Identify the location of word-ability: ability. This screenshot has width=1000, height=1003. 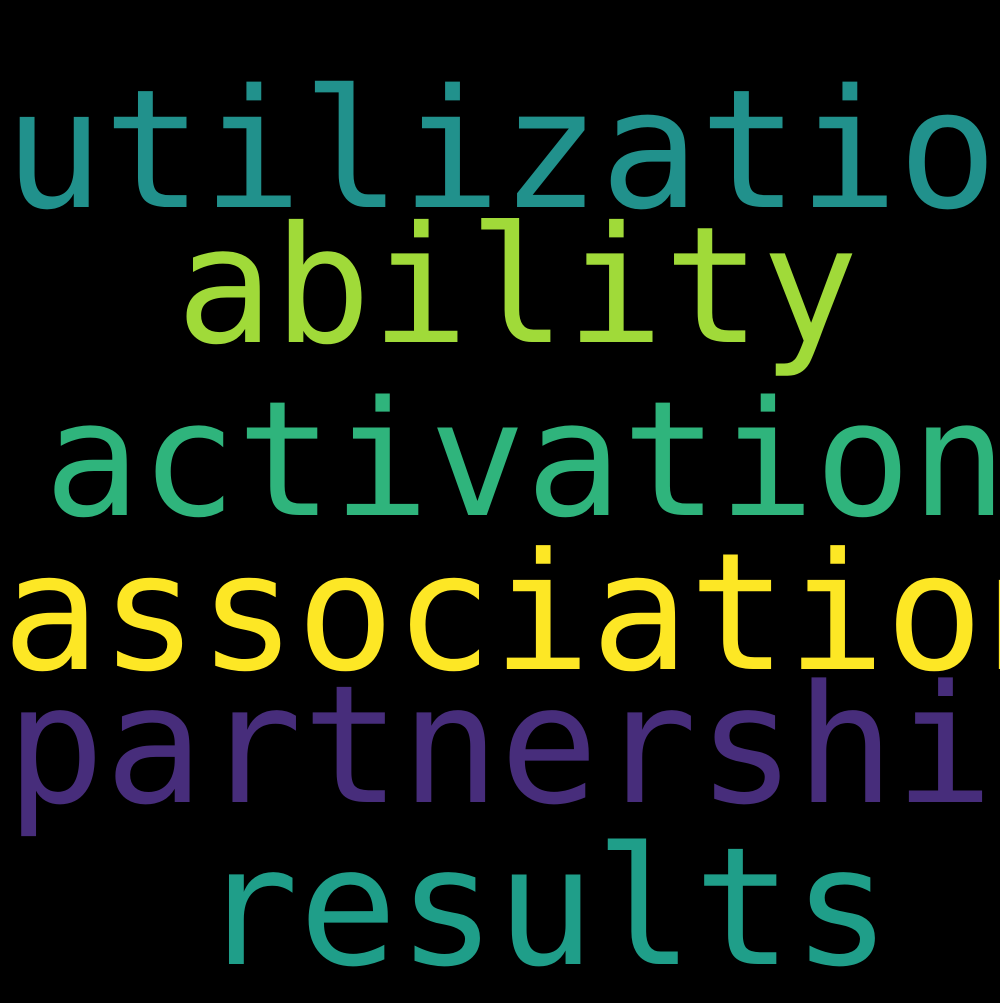
(517, 287).